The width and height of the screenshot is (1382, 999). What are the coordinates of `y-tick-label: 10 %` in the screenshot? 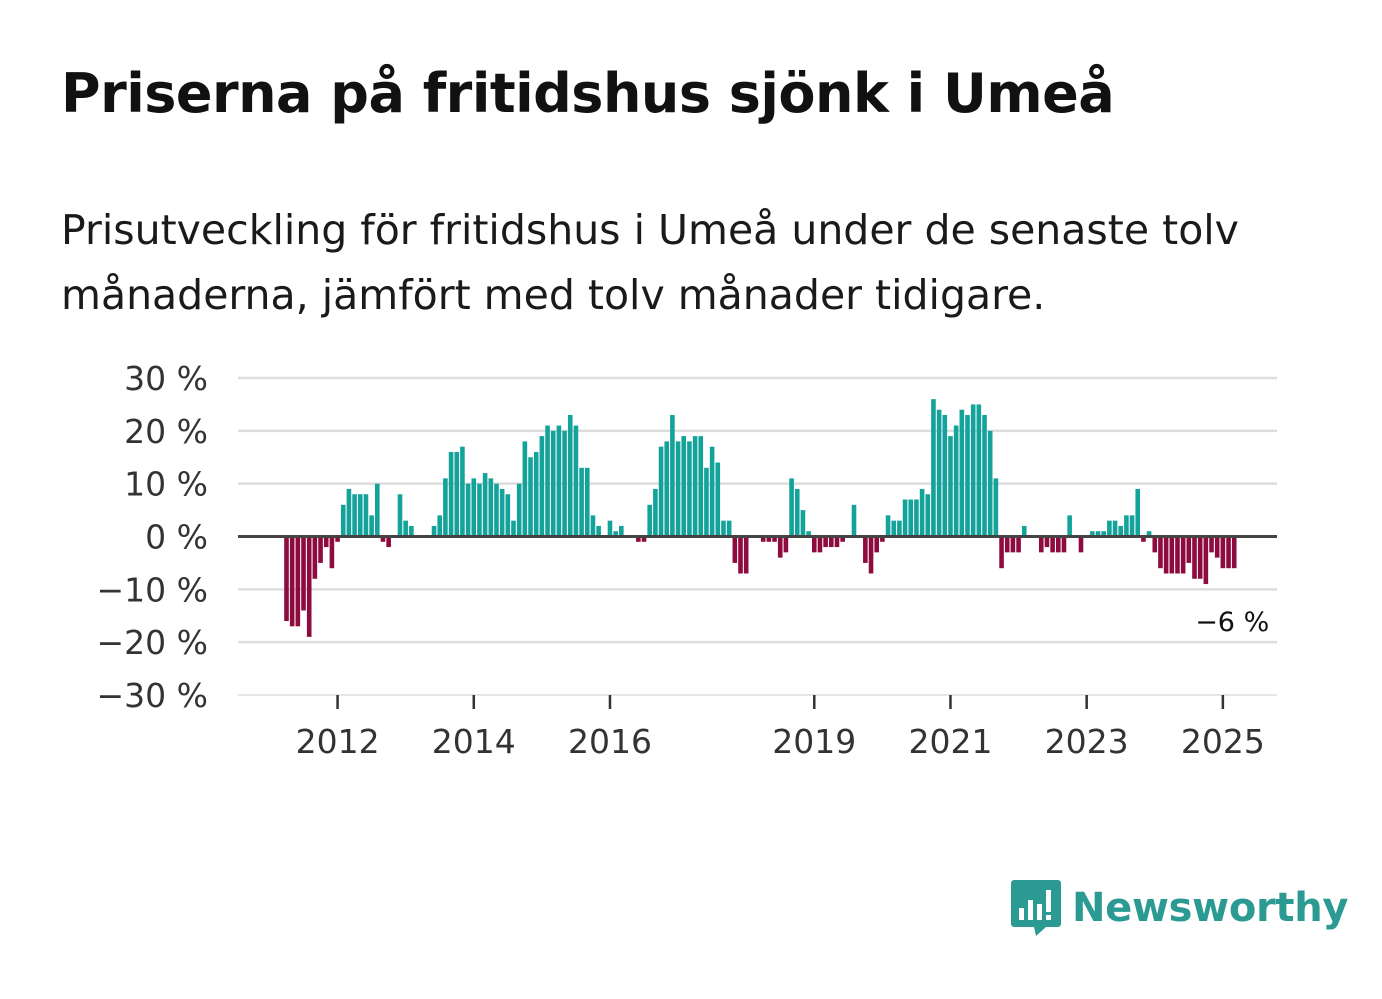 It's located at (166, 484).